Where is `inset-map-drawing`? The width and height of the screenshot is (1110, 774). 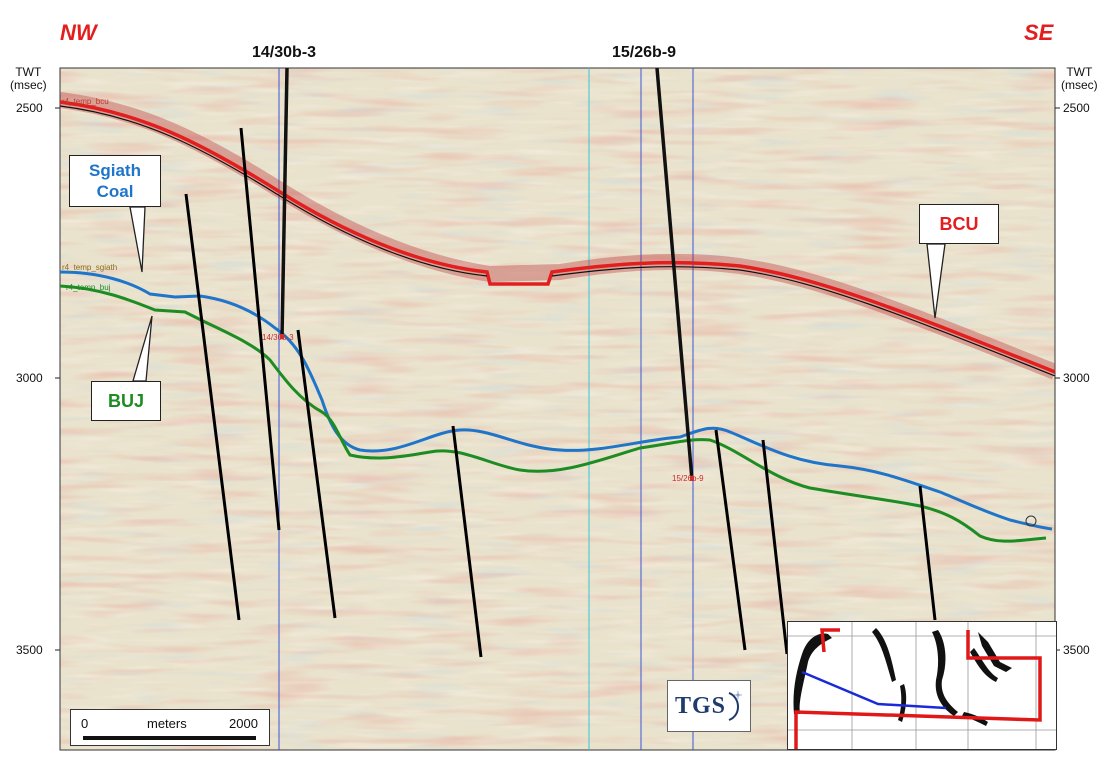
inset-map-drawing is located at coordinates (922, 685).